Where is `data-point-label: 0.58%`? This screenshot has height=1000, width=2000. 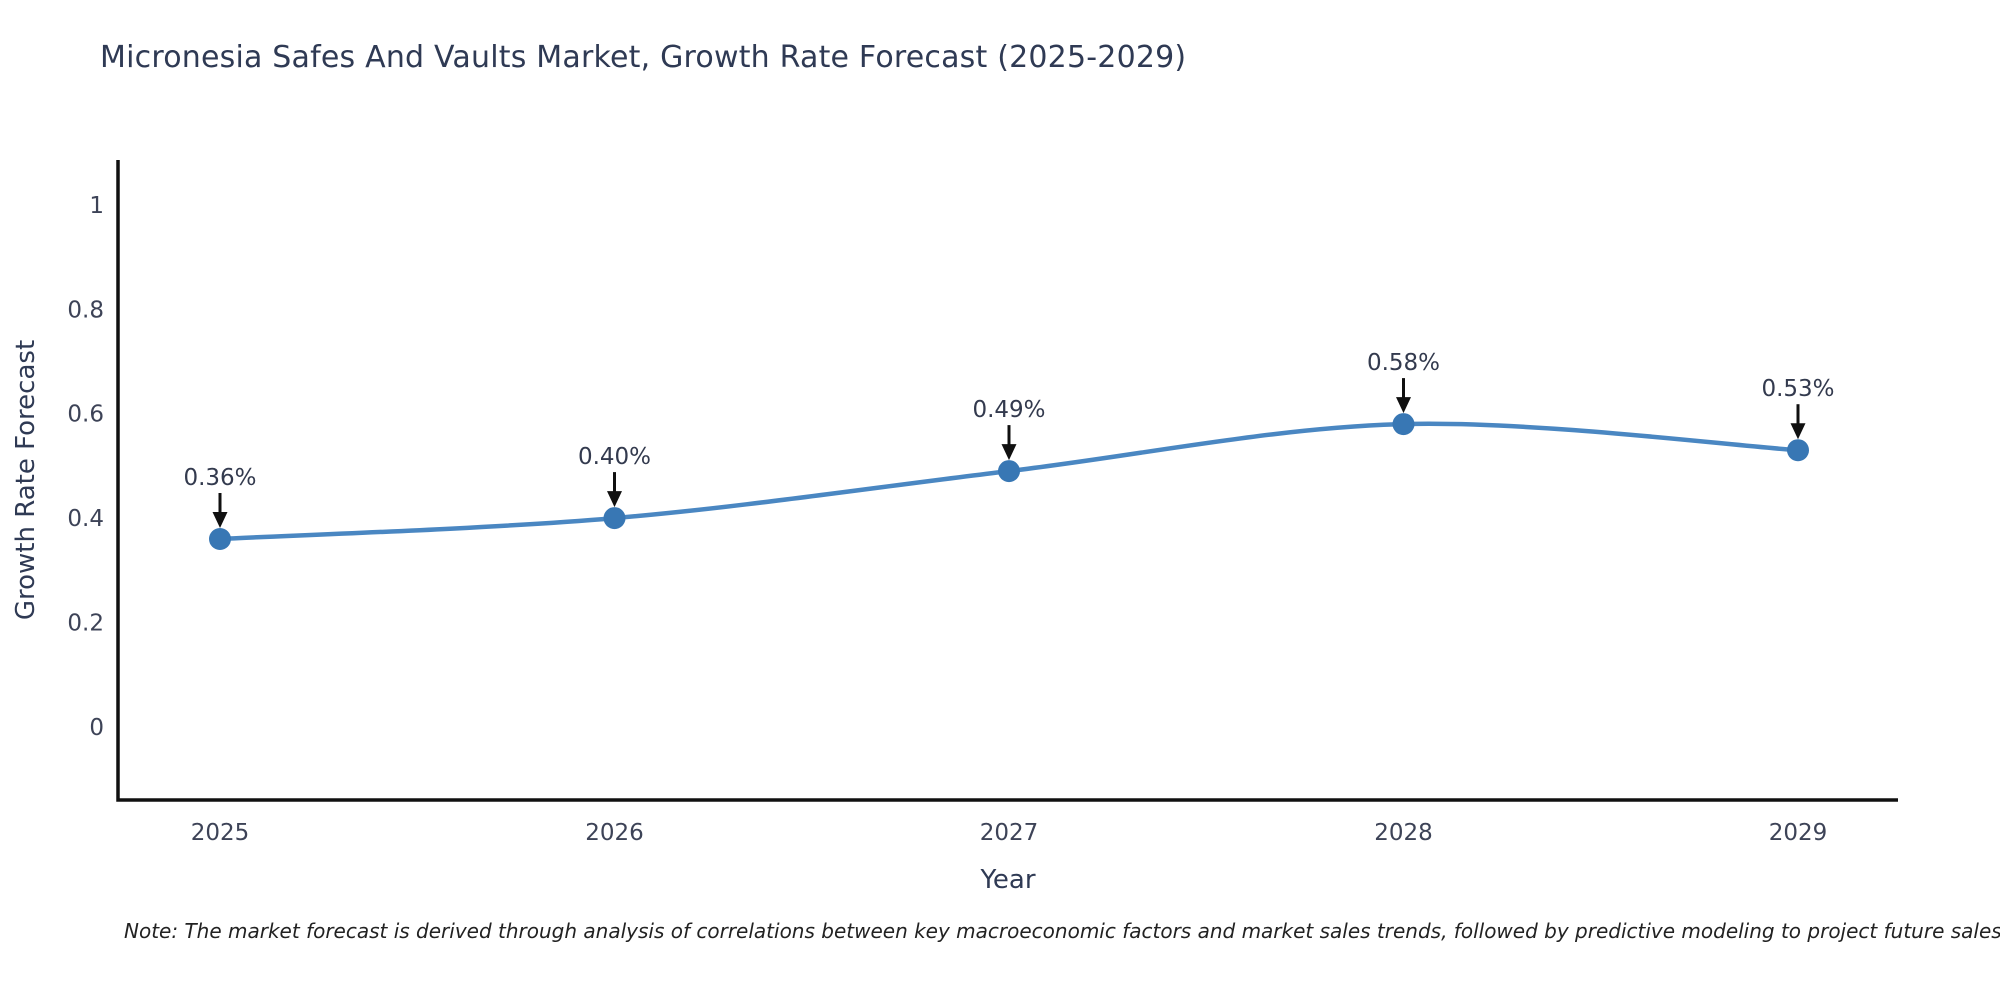
data-point-label: 0.58% is located at coordinates (1403, 363).